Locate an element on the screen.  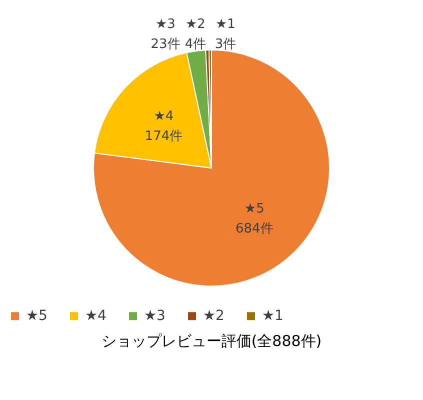
data-label: 174件 is located at coordinates (163, 136).